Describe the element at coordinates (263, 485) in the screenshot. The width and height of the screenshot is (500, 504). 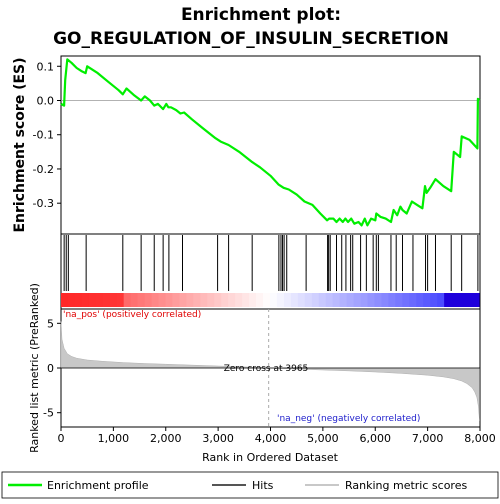
I see `legend-hits-label: Hits` at that location.